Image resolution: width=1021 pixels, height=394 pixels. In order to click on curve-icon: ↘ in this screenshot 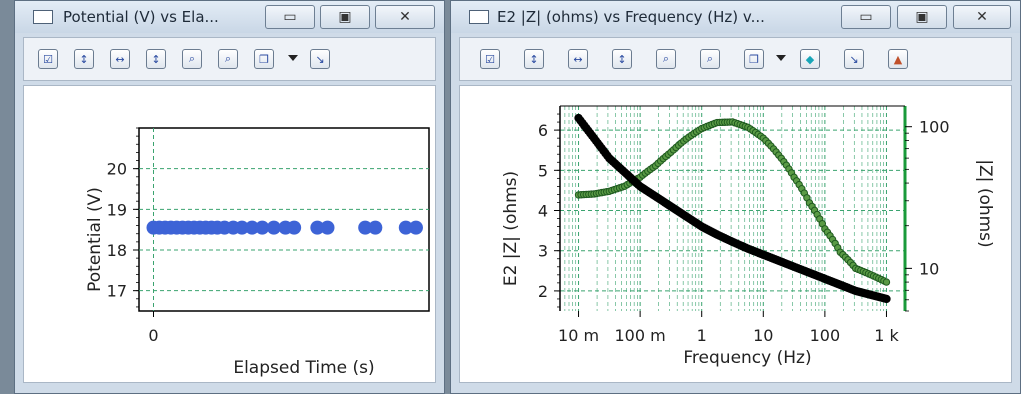, I will do `click(320, 59)`.